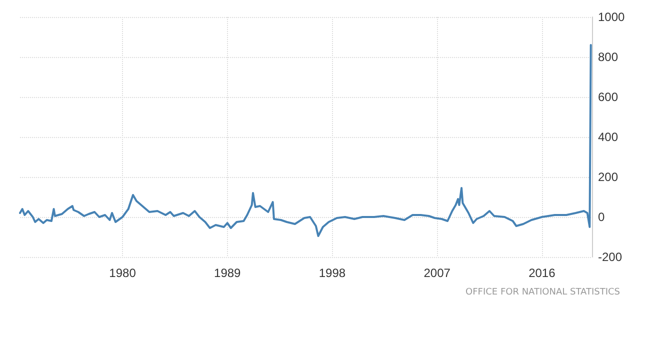 The image size is (665, 348). What do you see at coordinates (608, 137) in the screenshot?
I see `y-tick-label: 400` at bounding box center [608, 137].